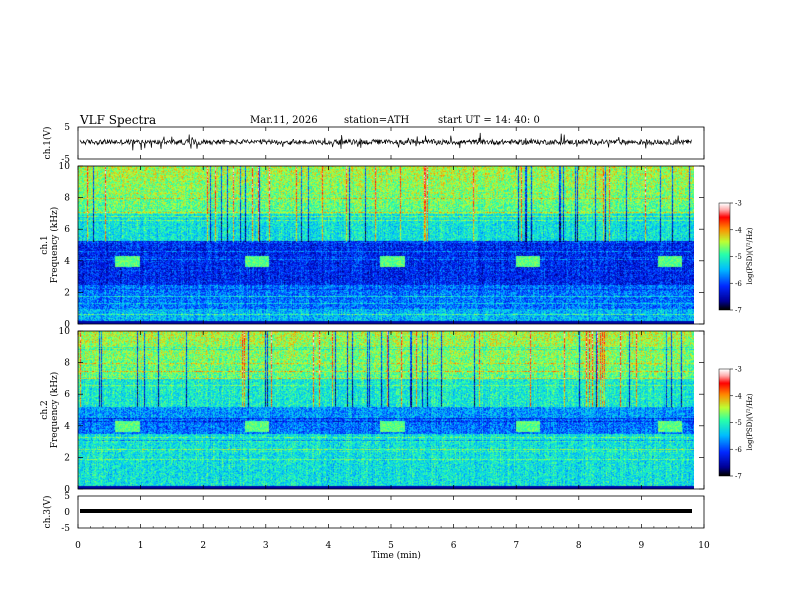 The height and width of the screenshot is (612, 792). What do you see at coordinates (738, 370) in the screenshot?
I see `ch2-colorbar-tick-label--3: -3` at bounding box center [738, 370].